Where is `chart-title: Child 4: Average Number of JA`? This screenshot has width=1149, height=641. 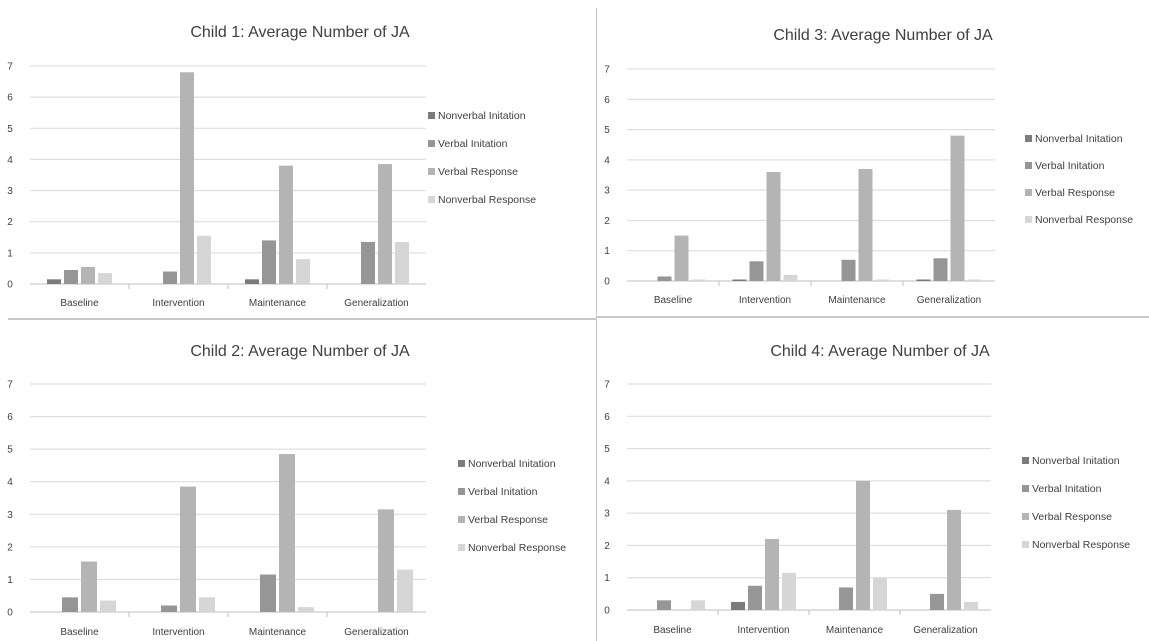 chart-title: Child 4: Average Number of JA is located at coordinates (880, 351).